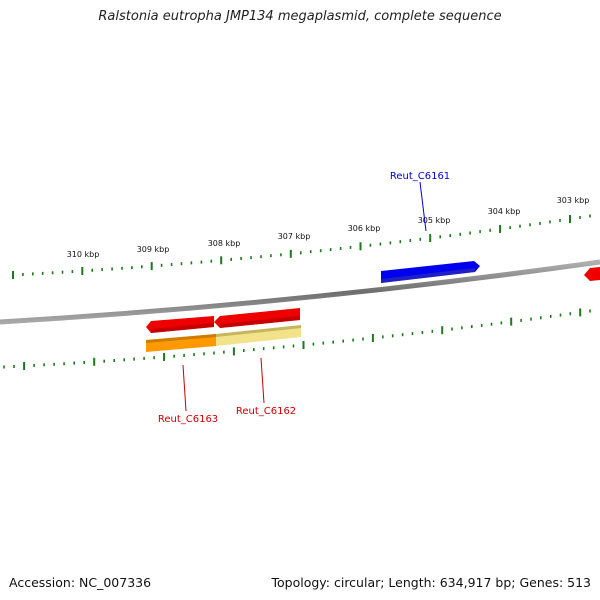 This screenshot has width=600, height=600. Describe the element at coordinates (262, 380) in the screenshot. I see `leader-line-reut-c6162` at that location.